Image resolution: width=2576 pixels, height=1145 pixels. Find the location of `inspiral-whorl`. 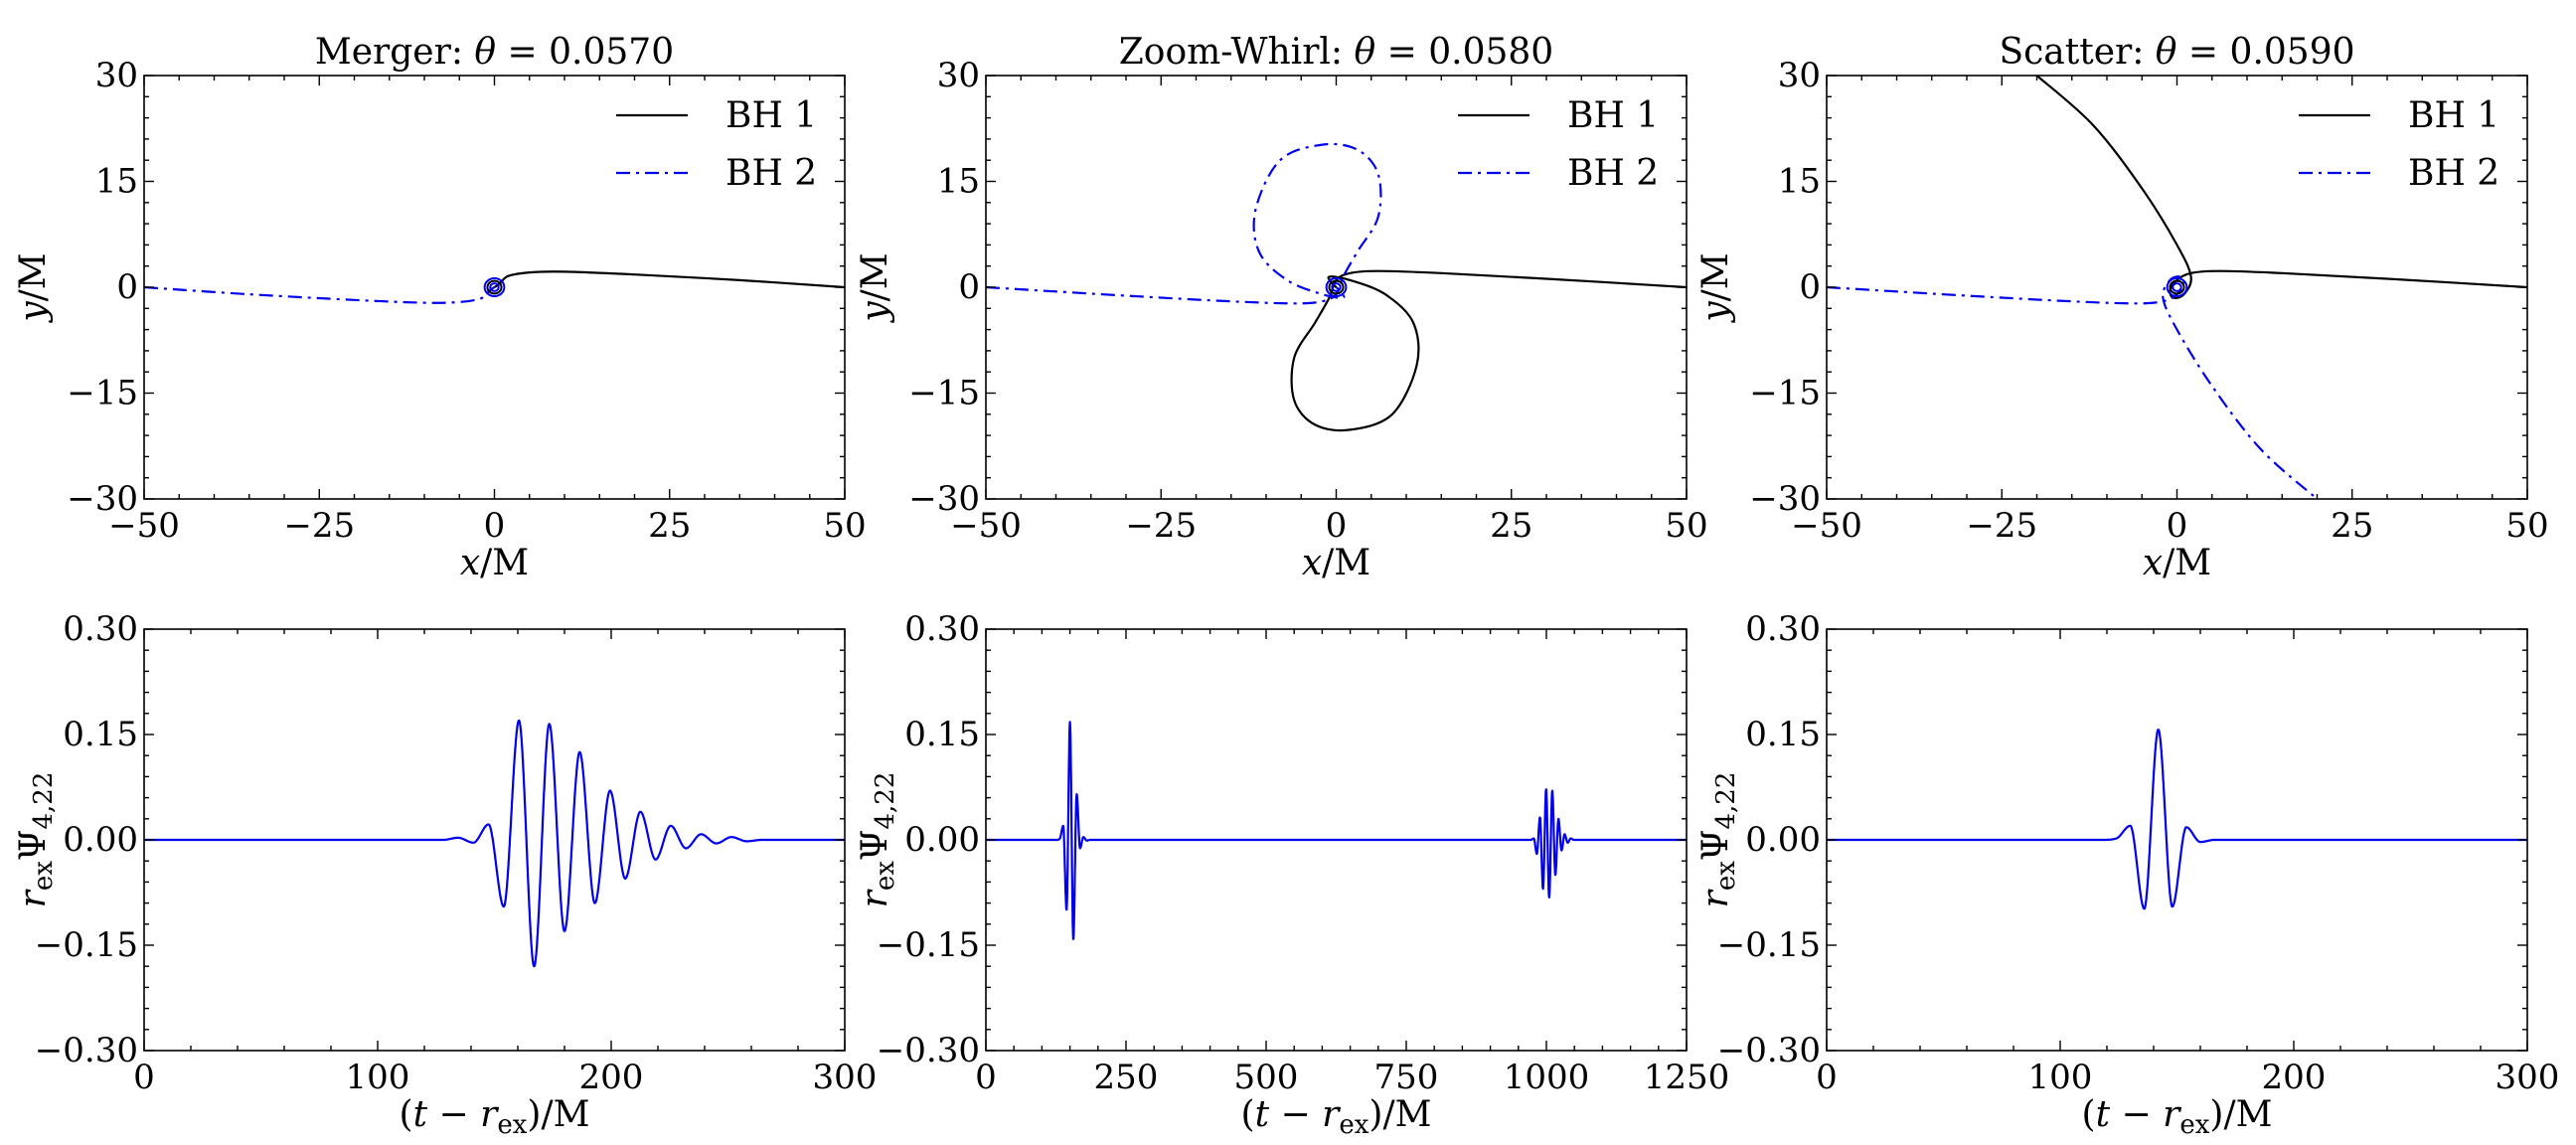

inspiral-whorl is located at coordinates (494, 287).